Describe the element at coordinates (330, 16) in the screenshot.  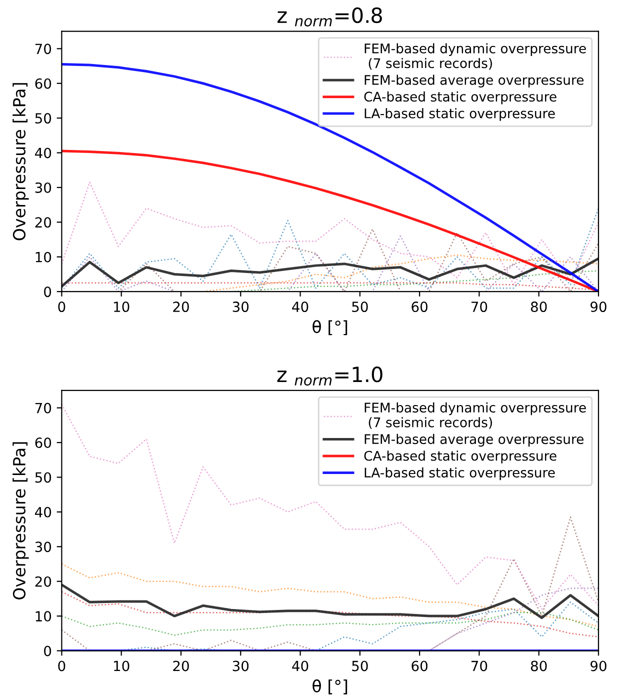
I see `chart-title: z $_{norm}$=0.8` at that location.